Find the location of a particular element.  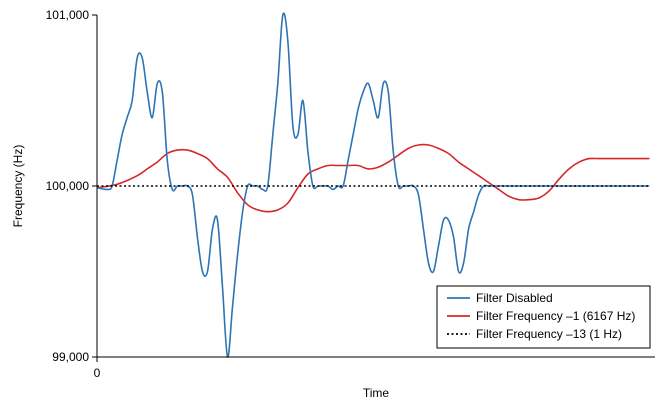

legend-label-0: Filter Disabled is located at coordinates (514, 298).